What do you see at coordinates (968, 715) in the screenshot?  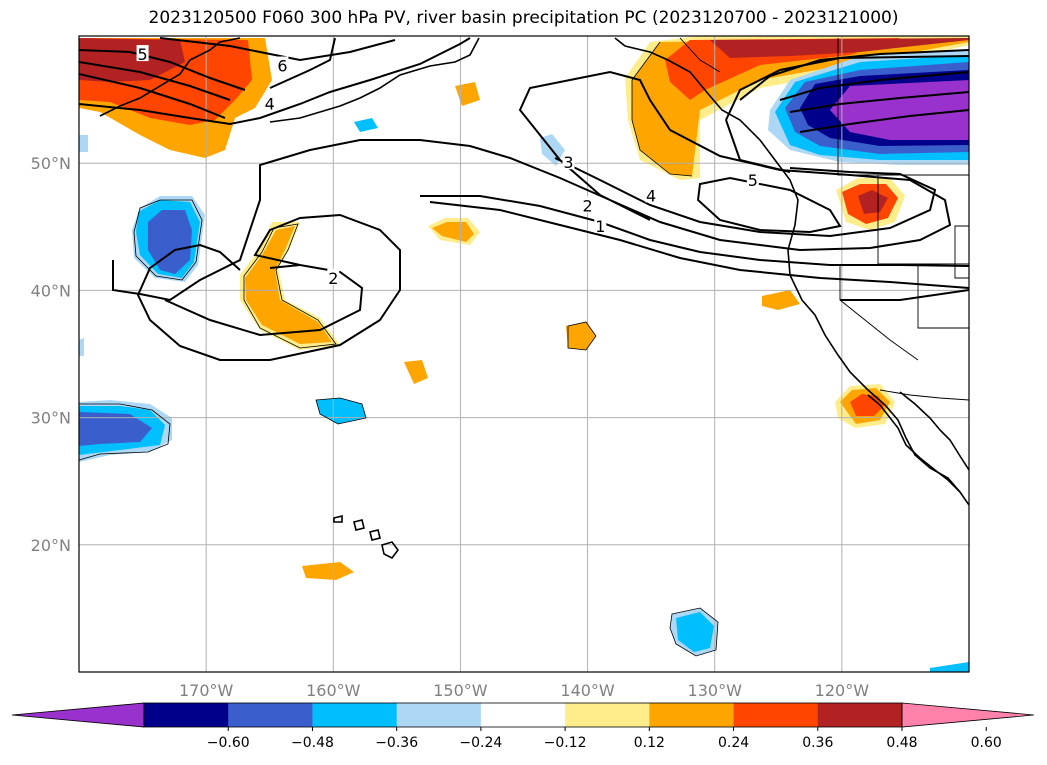 I see `colorbar-extend-high` at bounding box center [968, 715].